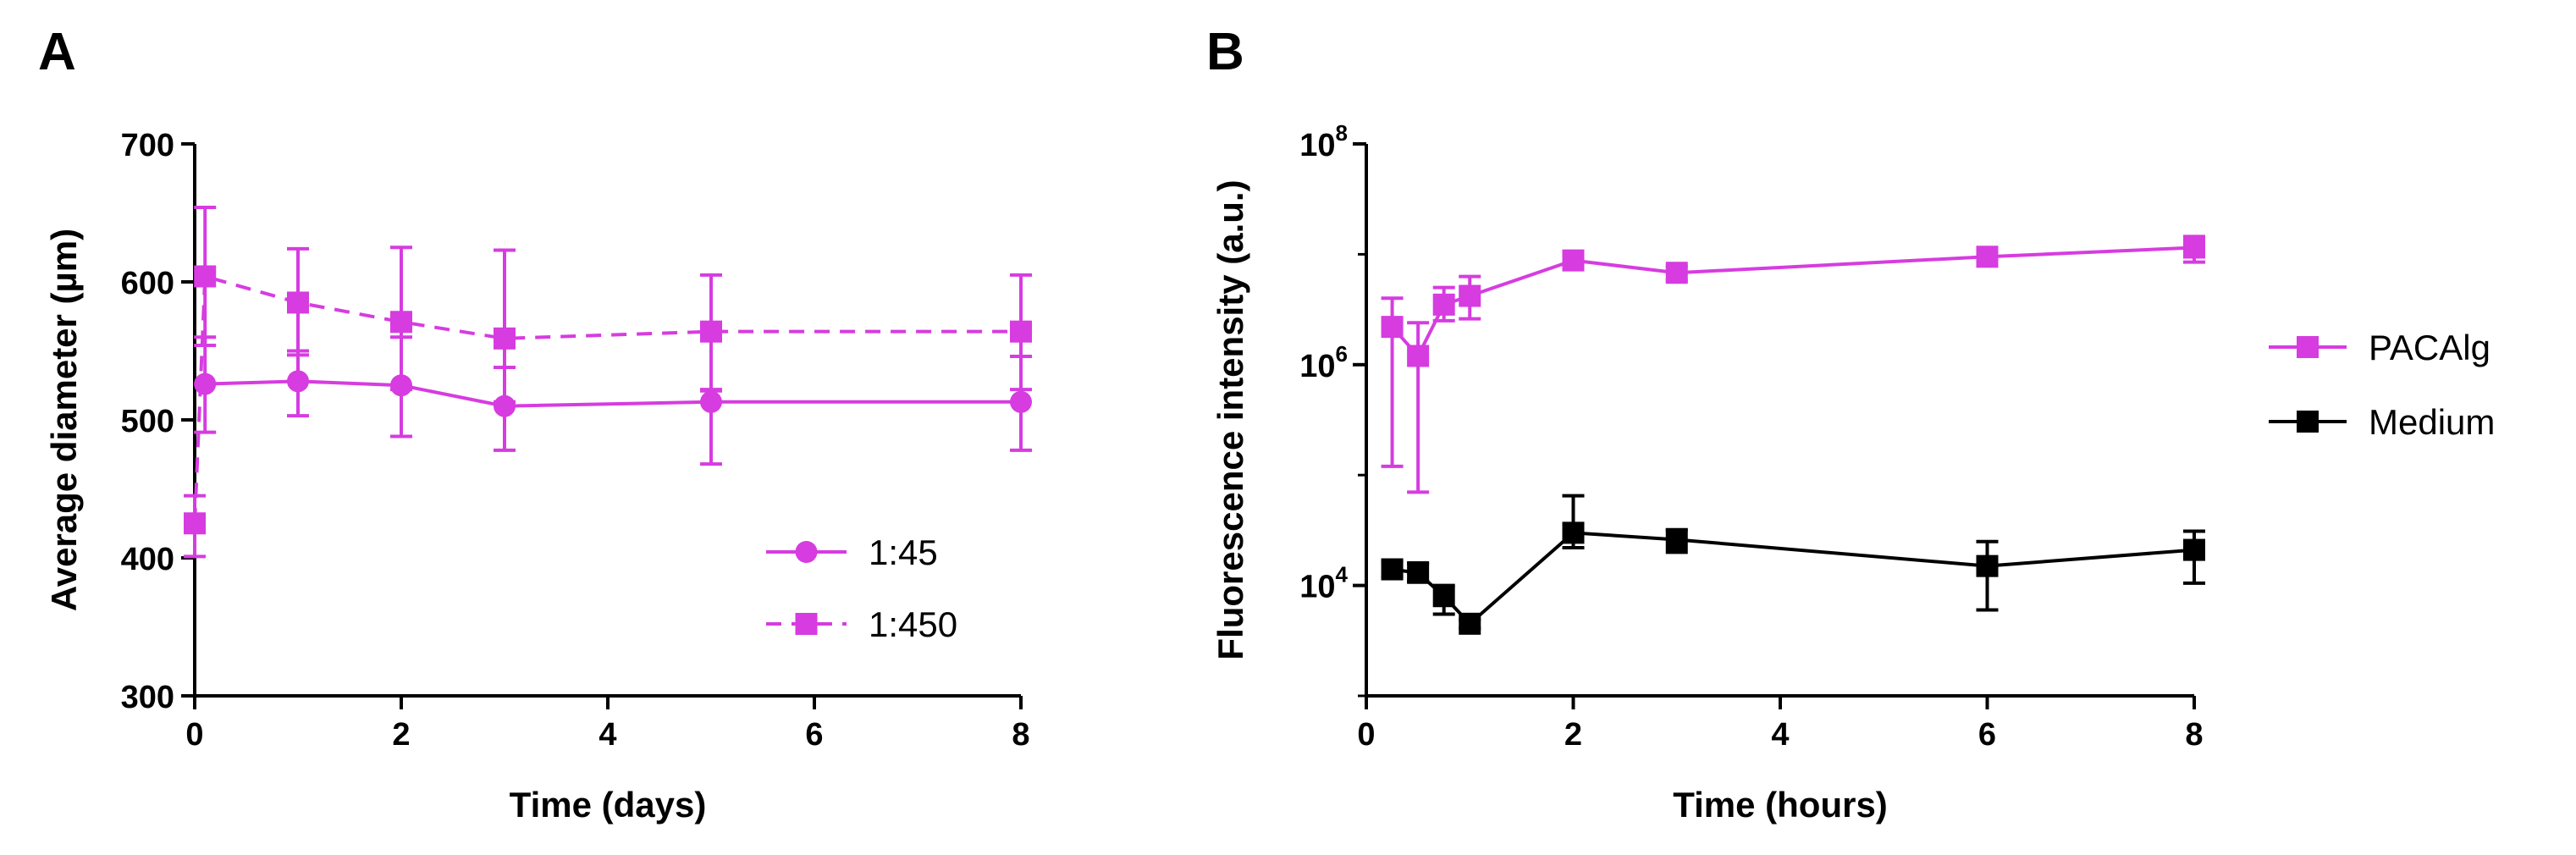  What do you see at coordinates (1342, 133) in the screenshot?
I see `y-tick-exponent-2: 8` at bounding box center [1342, 133].